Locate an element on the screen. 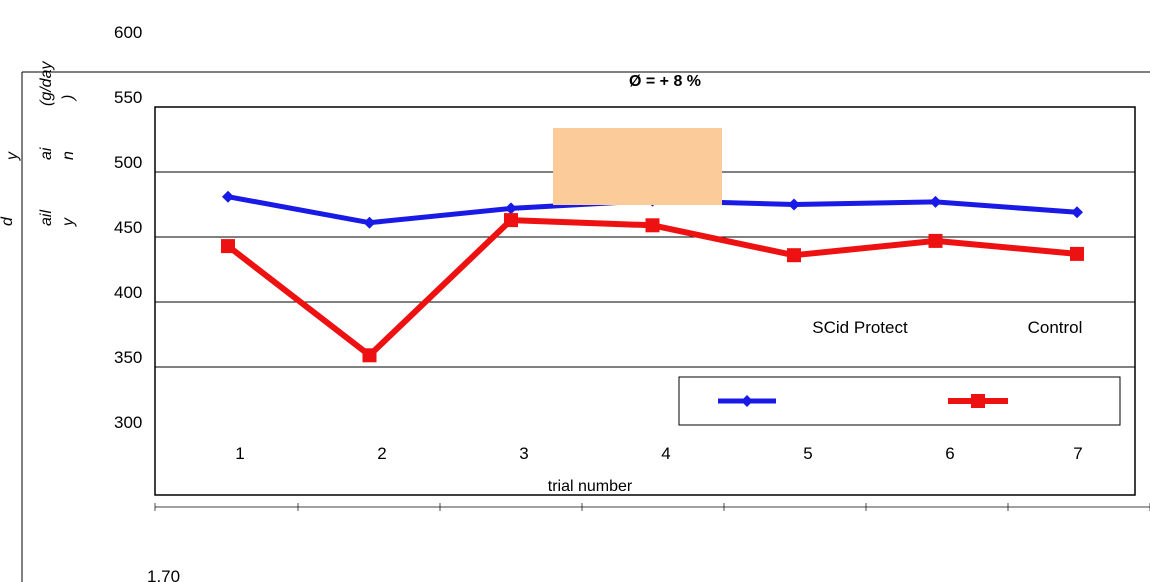  x-tick-label: 4 is located at coordinates (665, 453).